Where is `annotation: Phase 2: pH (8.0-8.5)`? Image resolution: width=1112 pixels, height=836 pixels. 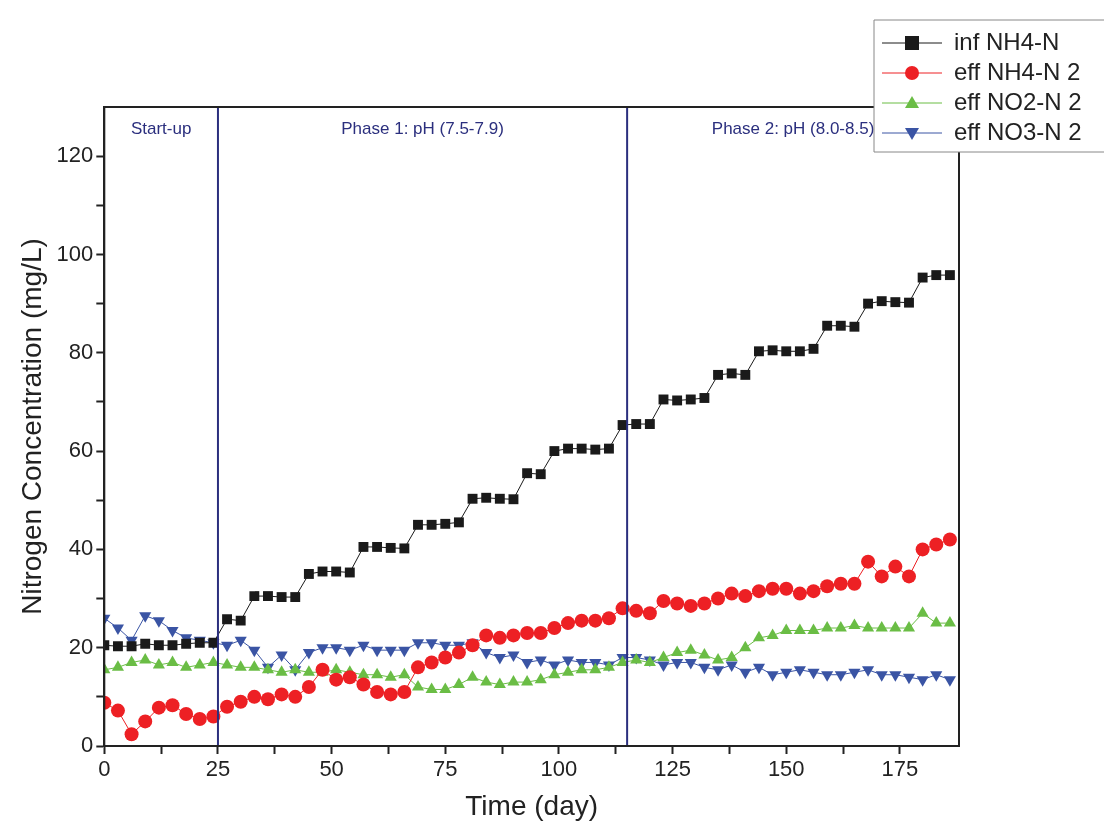
annotation: Phase 2: pH (8.0-8.5) is located at coordinates (793, 128).